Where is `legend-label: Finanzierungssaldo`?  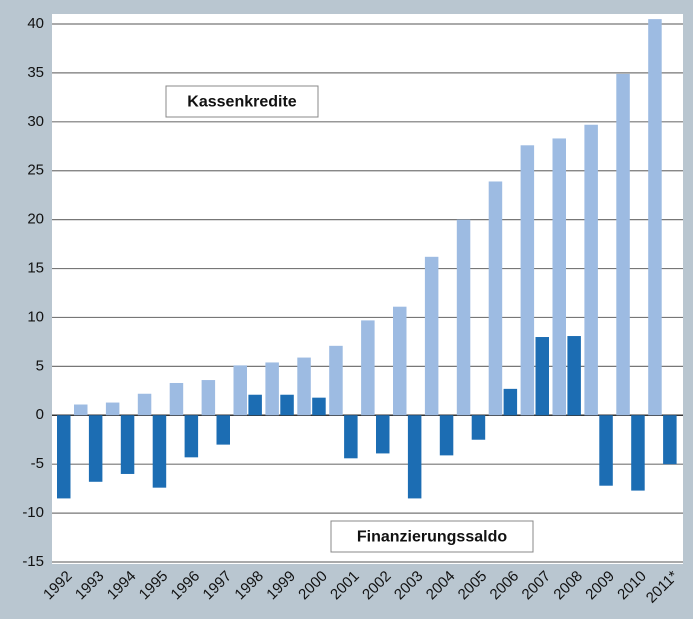 legend-label: Finanzierungssaldo is located at coordinates (432, 537).